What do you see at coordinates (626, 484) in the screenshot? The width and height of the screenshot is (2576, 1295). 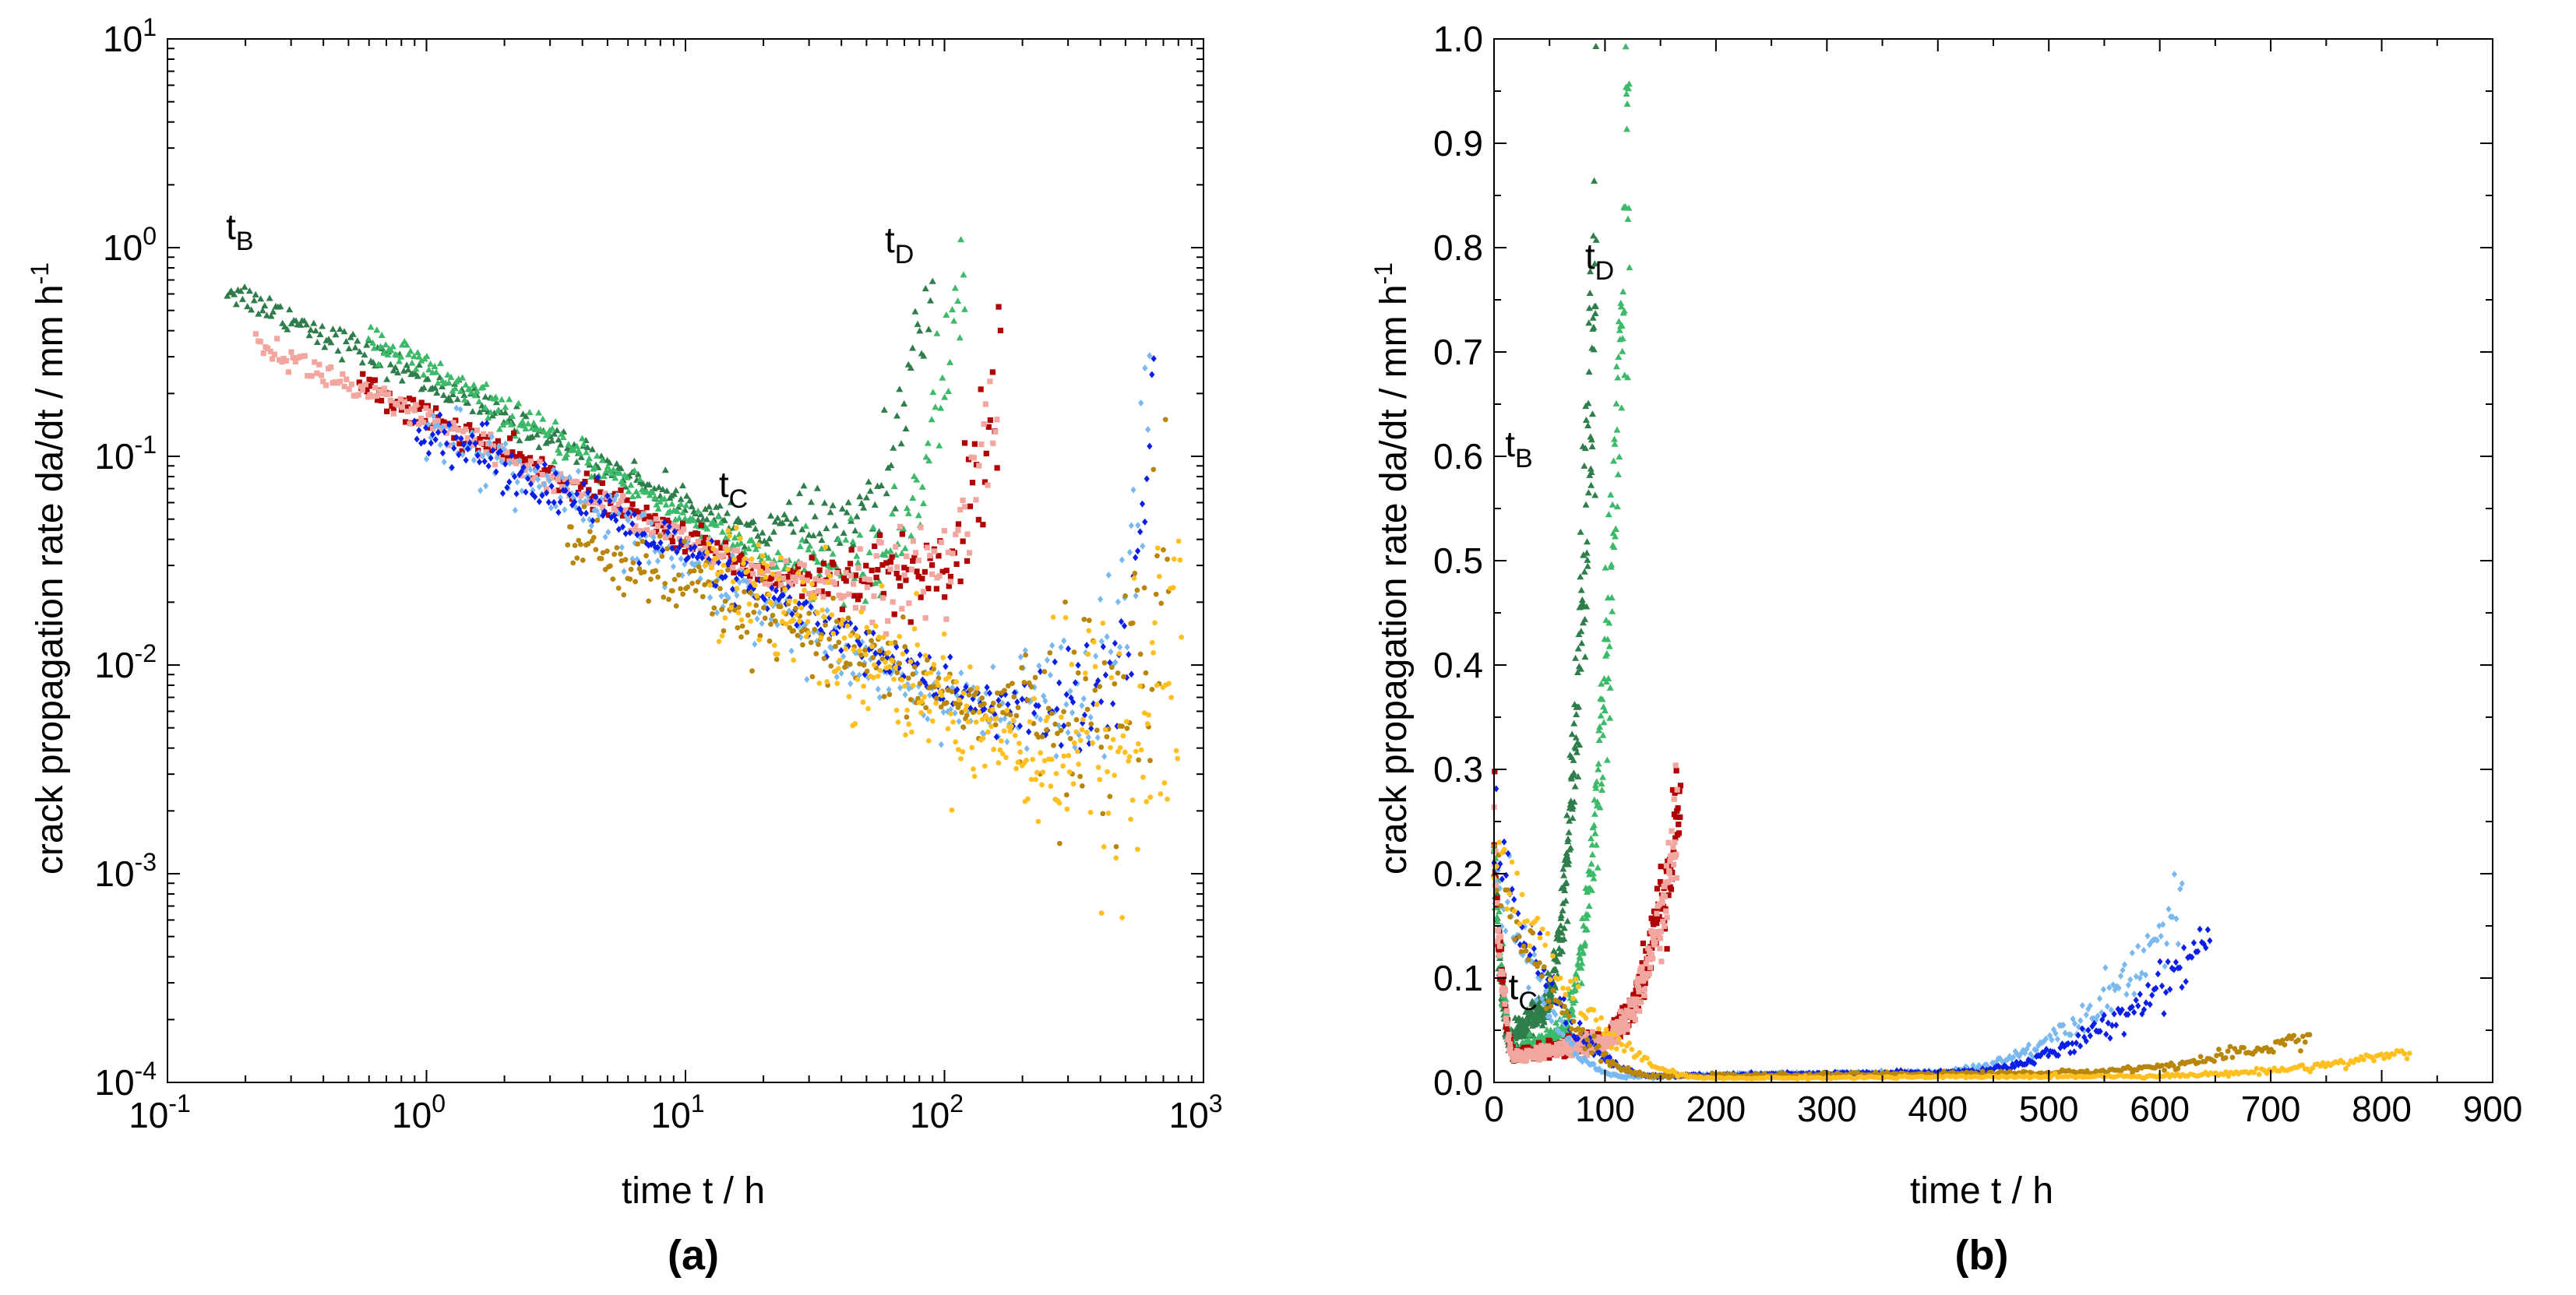 I see `panel-a-series-pink` at bounding box center [626, 484].